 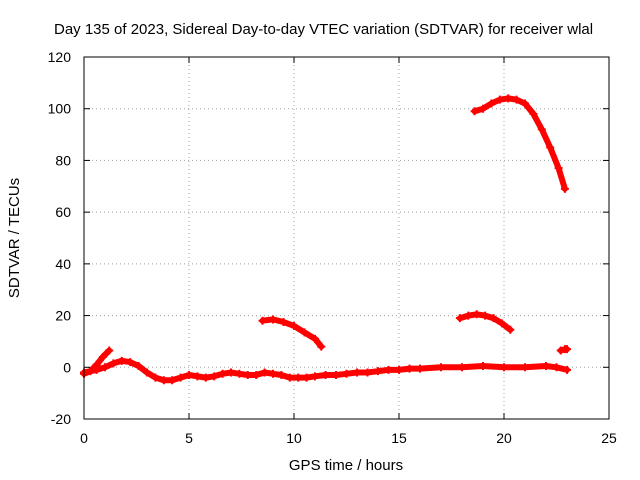 What do you see at coordinates (61, 419) in the screenshot?
I see `y-tick-label: -20` at bounding box center [61, 419].